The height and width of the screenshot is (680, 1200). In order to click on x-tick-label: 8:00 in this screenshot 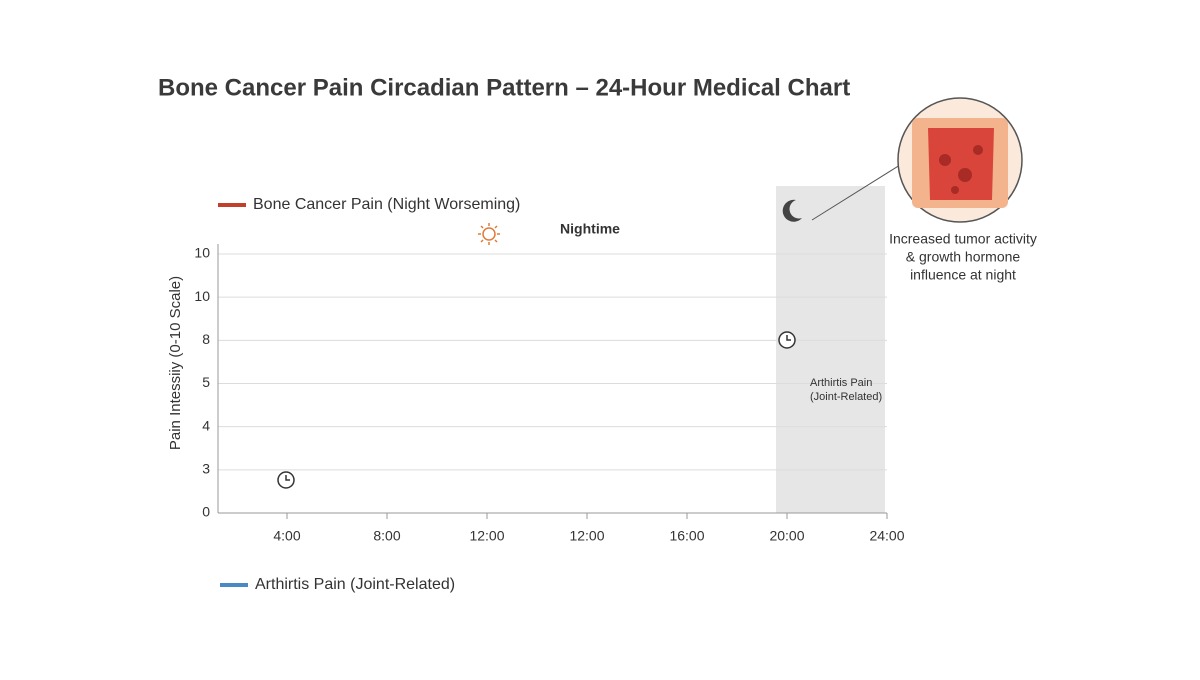, I will do `click(386, 536)`.